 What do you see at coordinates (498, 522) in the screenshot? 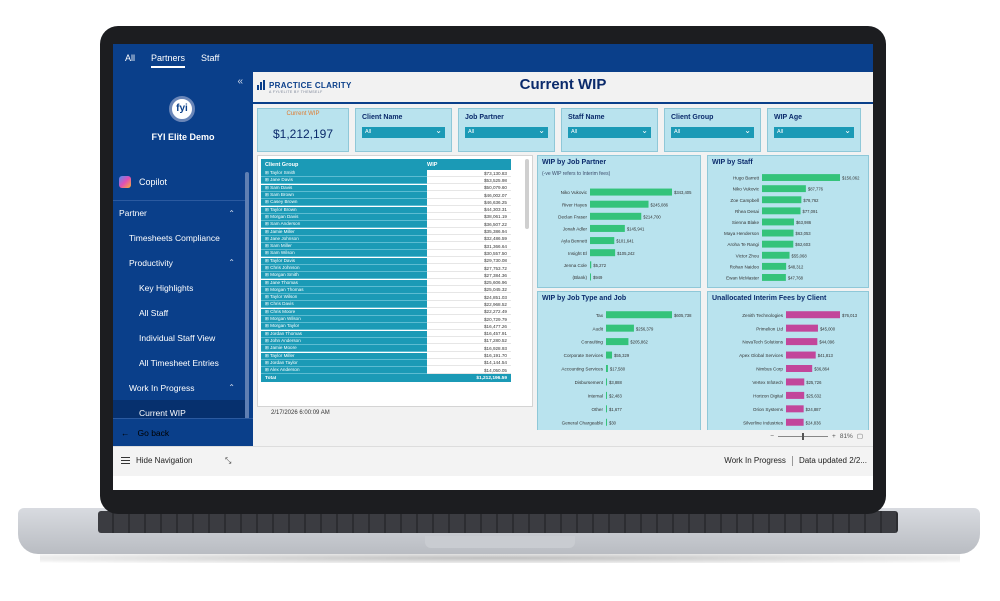
I see `laptop-keyboard` at bounding box center [498, 522].